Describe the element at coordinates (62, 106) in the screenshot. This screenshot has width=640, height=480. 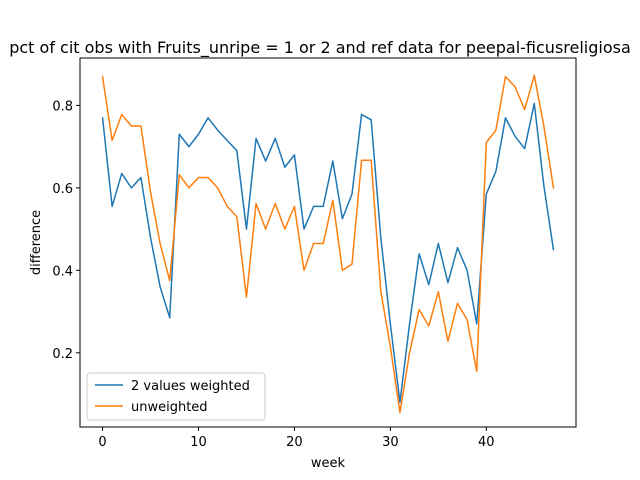
I see `y-tick-label: 0.8` at that location.